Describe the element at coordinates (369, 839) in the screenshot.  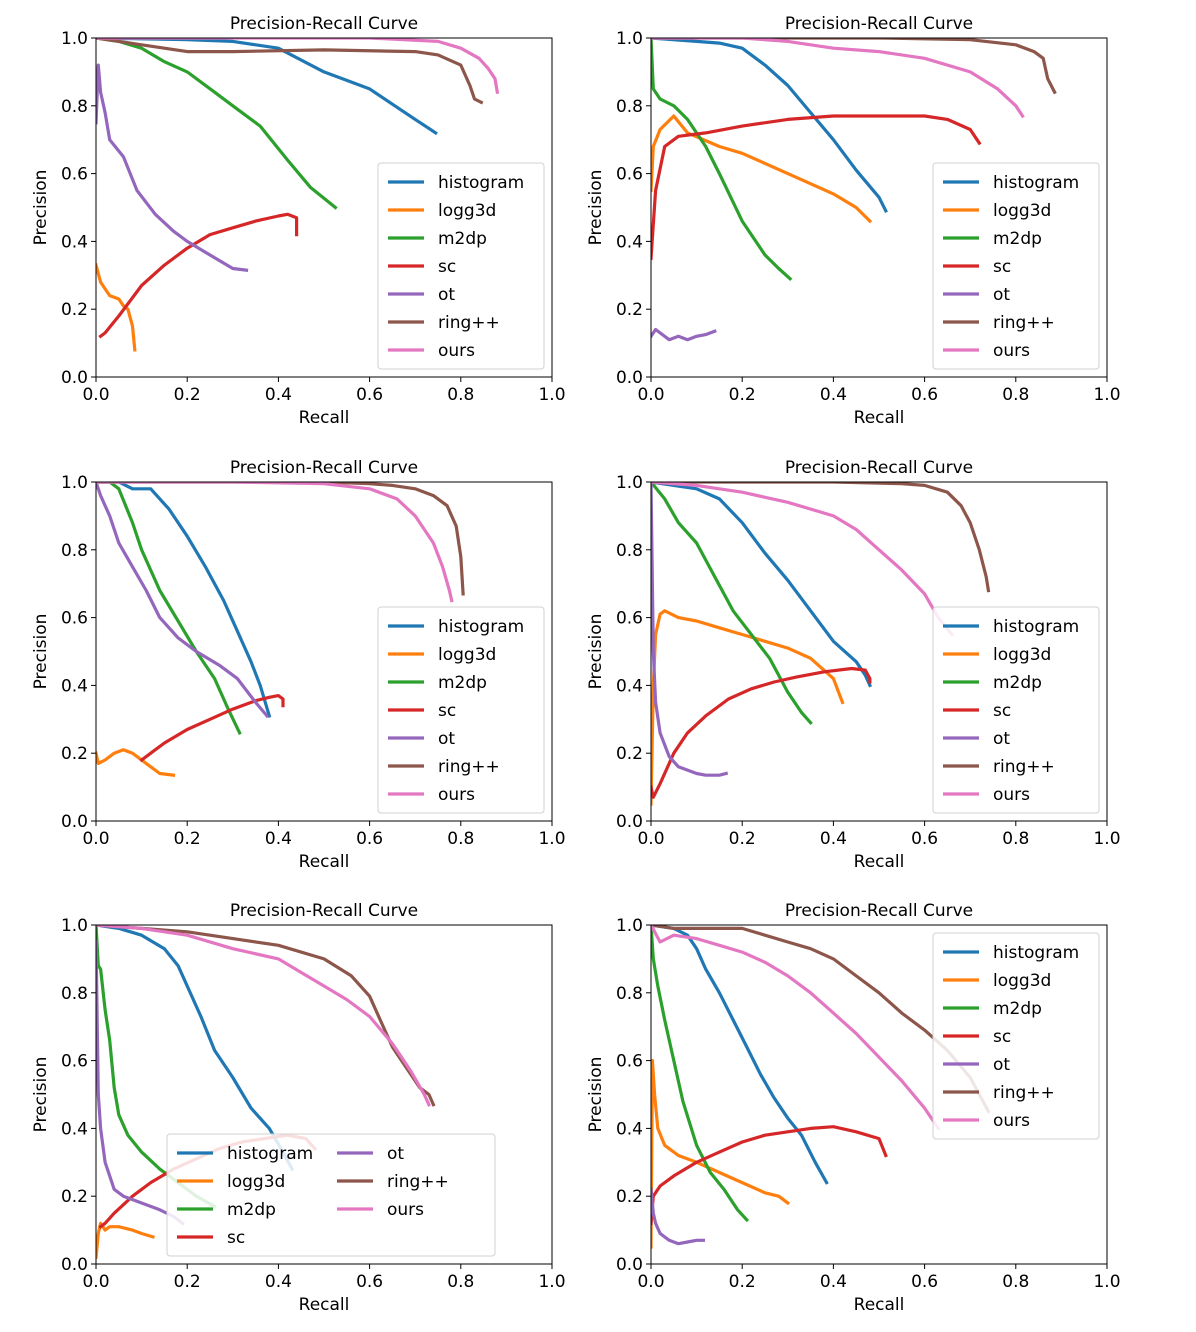
I see `x-tick-label: 0.6` at that location.